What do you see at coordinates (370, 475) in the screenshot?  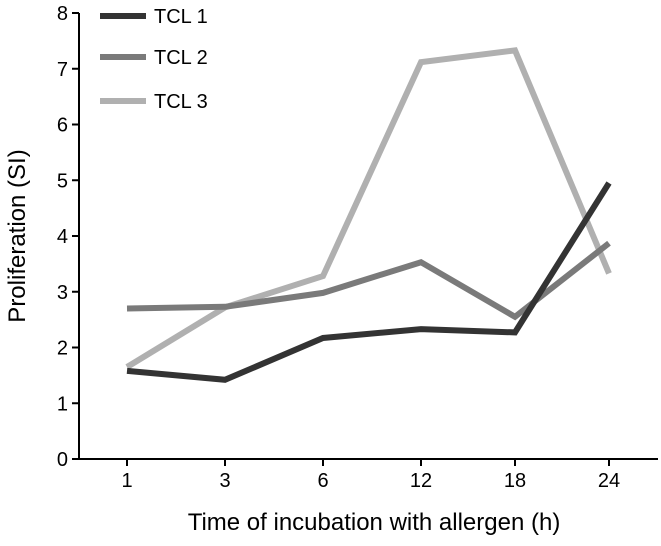 I see `x-ticks: 1 3 6 12 18 24` at bounding box center [370, 475].